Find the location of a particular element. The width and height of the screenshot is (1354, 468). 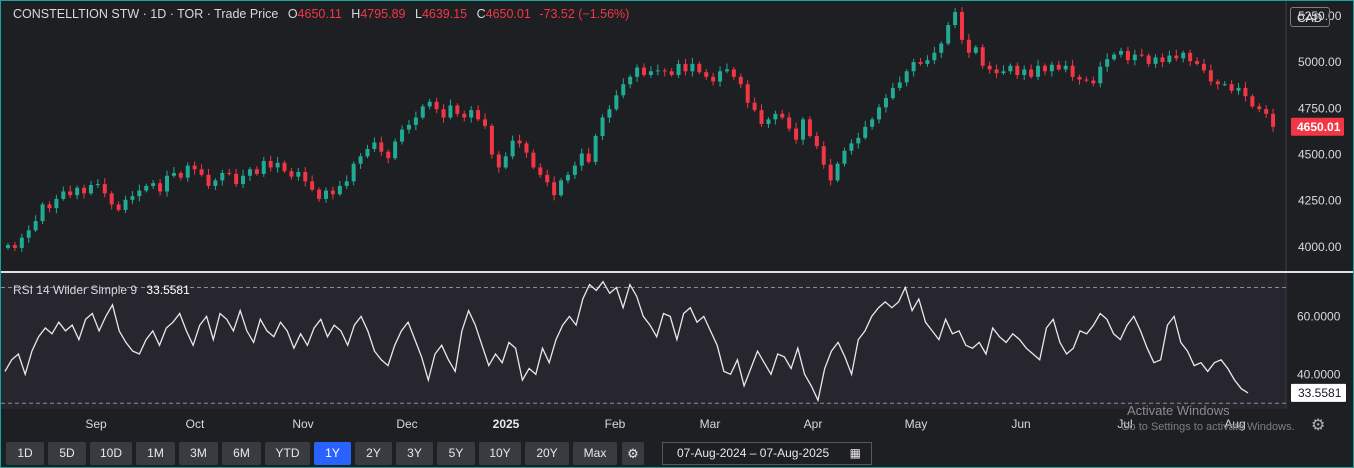

range-button-1y: 1Y is located at coordinates (332, 453).